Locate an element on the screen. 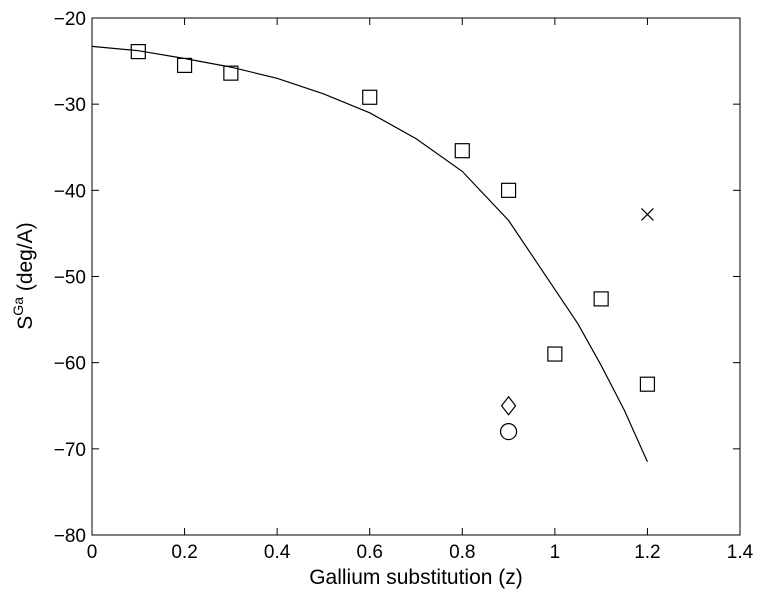 This screenshot has width=763, height=595. y-axis-title: SGa (deg/A) is located at coordinates (23, 275).